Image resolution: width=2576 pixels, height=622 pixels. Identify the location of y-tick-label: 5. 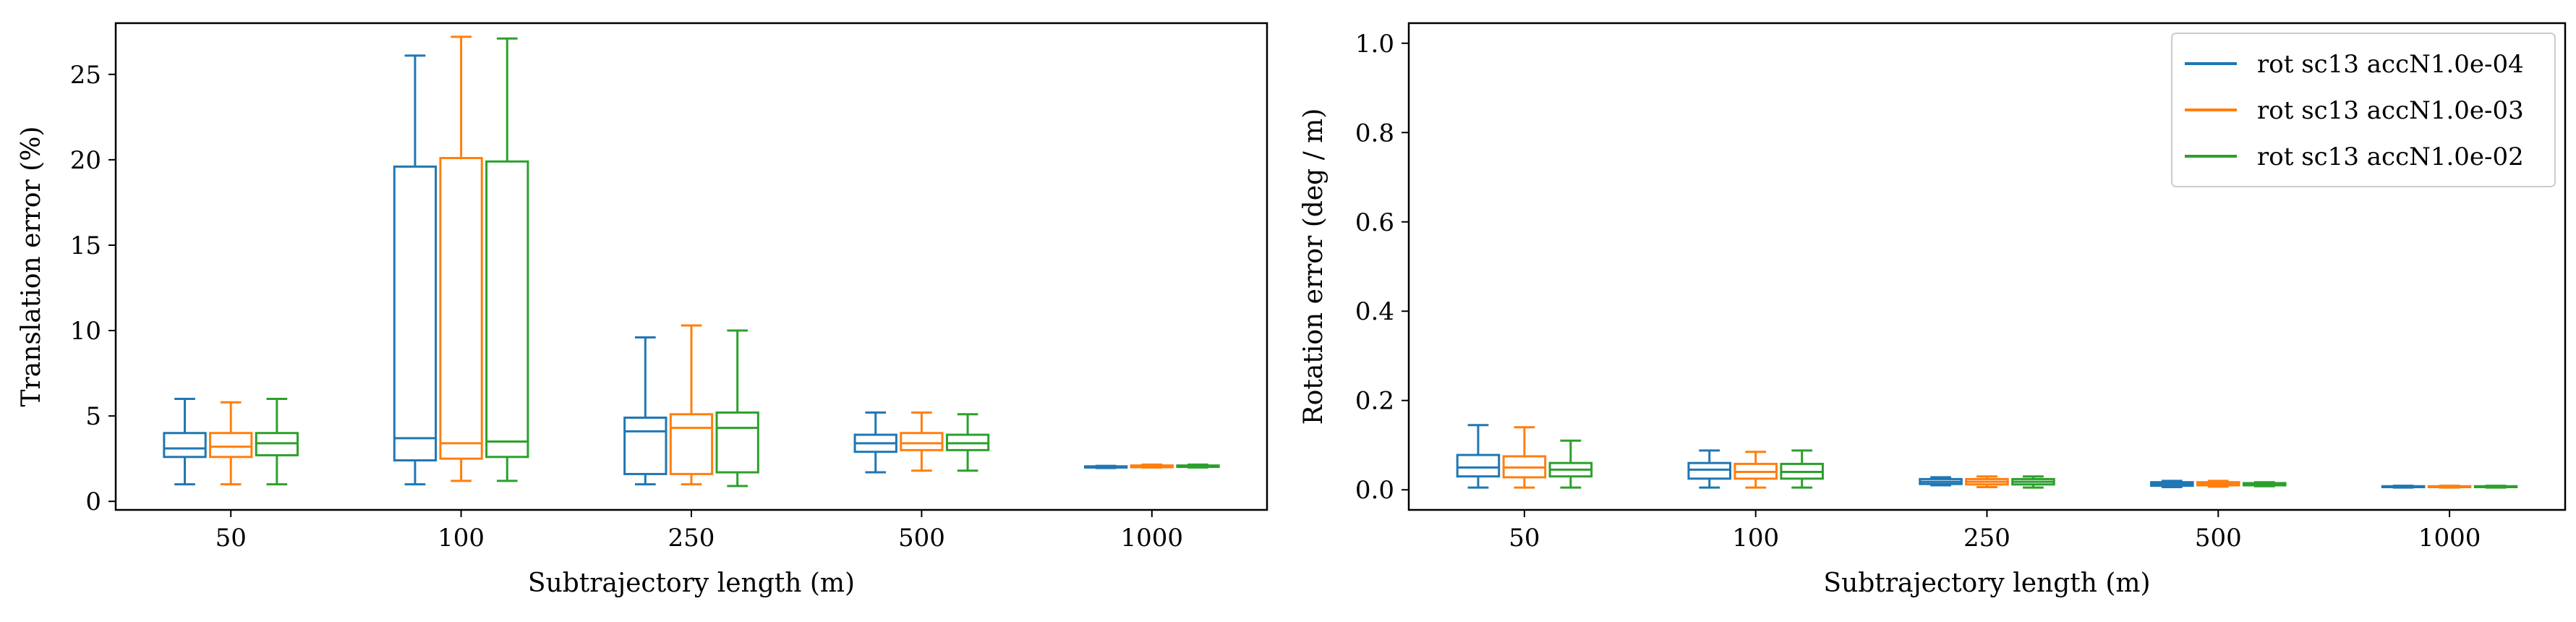
(93, 416).